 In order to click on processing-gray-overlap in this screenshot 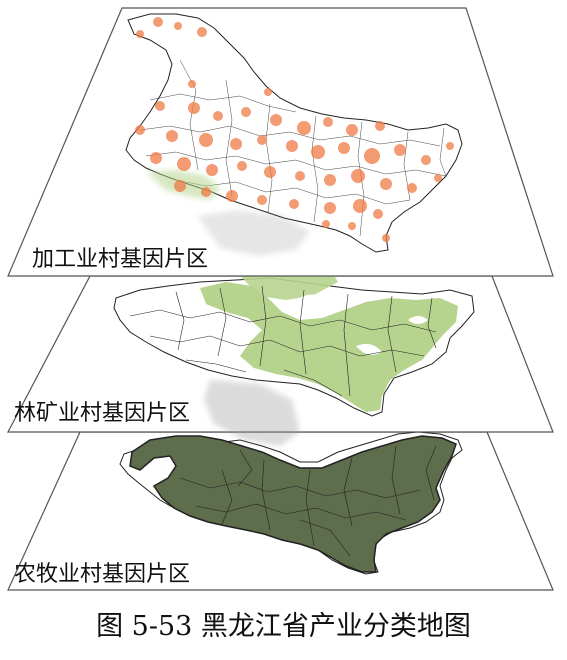, I will do `click(254, 233)`.